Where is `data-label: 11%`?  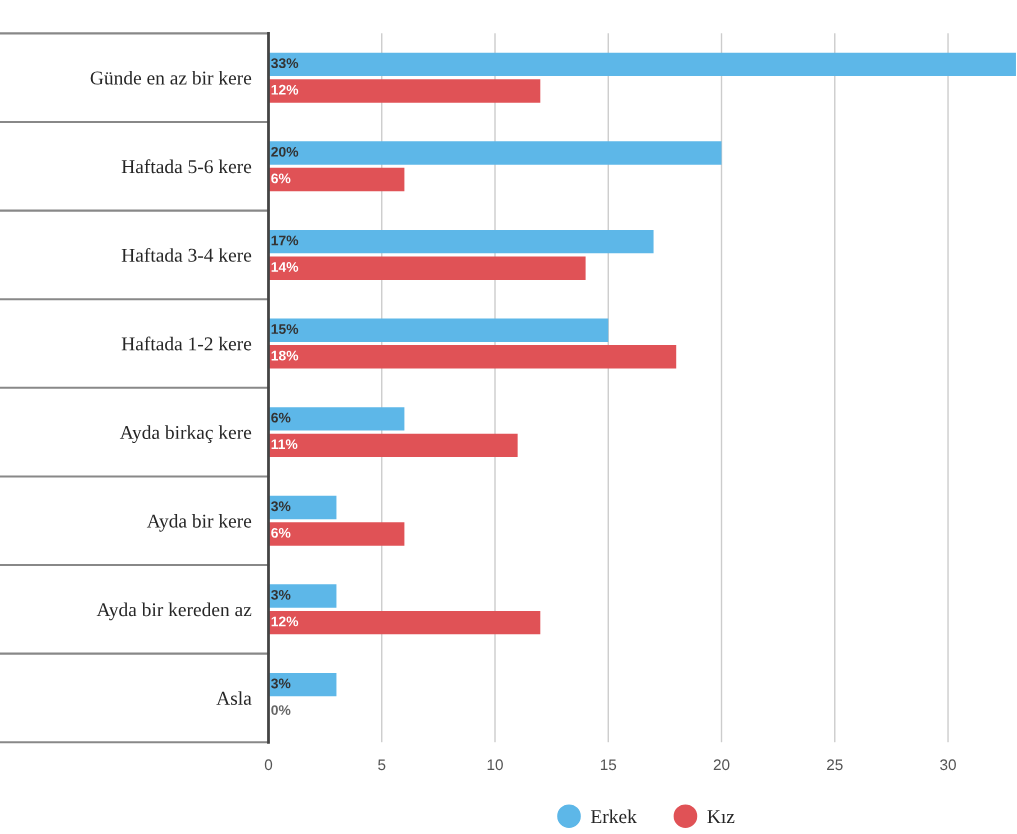
data-label: 11% is located at coordinates (284, 444).